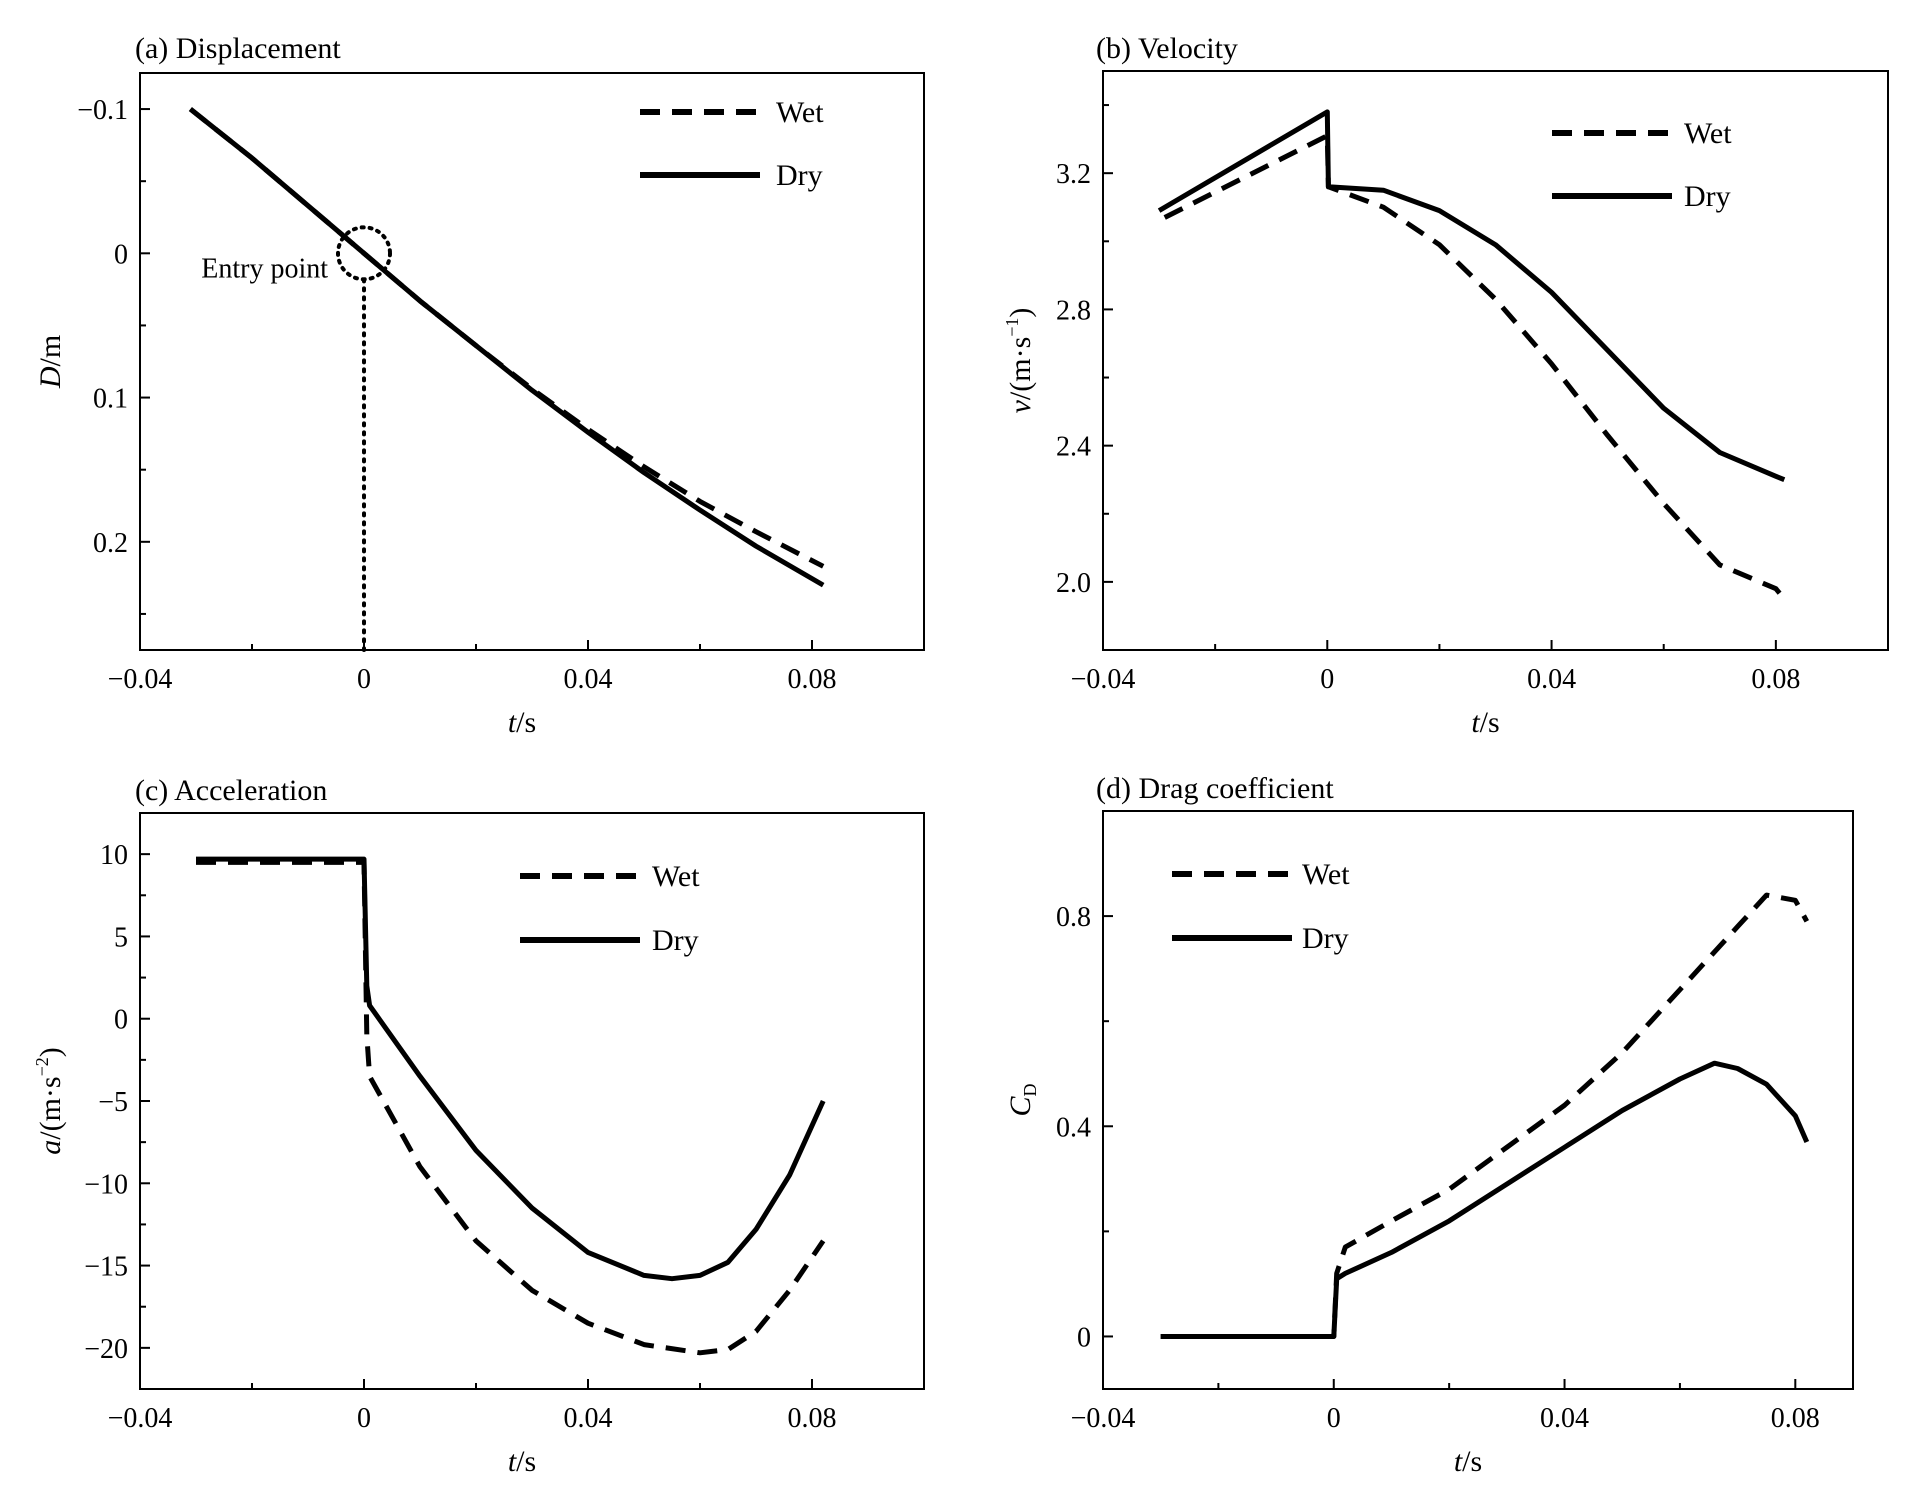 The height and width of the screenshot is (1494, 1923). I want to click on y-axis-symbol: v, so click(1020, 406).